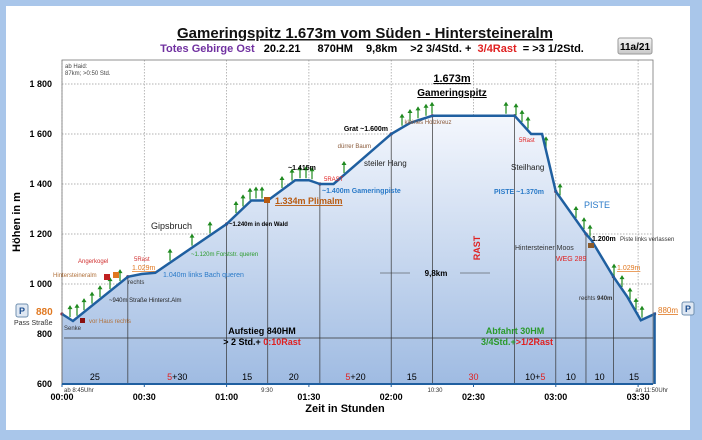 Image resolution: width=702 pixels, height=440 pixels. Describe the element at coordinates (497, 49) in the screenshot. I see `subtitle-rest: 3/4Rast` at that location.